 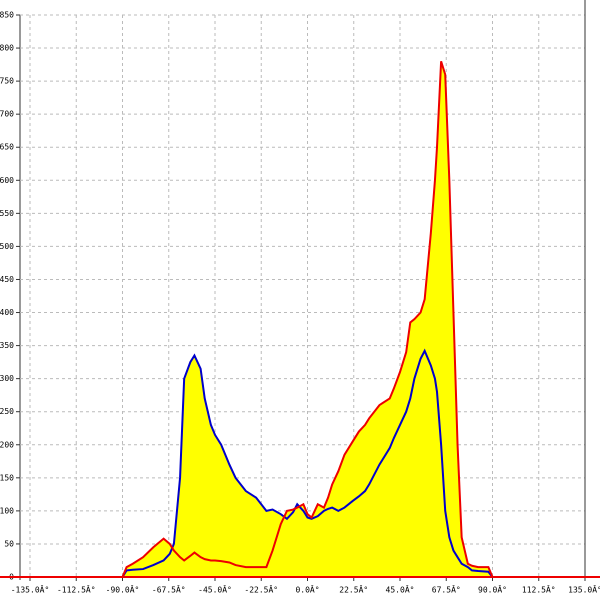 What do you see at coordinates (7, 180) in the screenshot?
I see `y-tick-label: 600` at bounding box center [7, 180].